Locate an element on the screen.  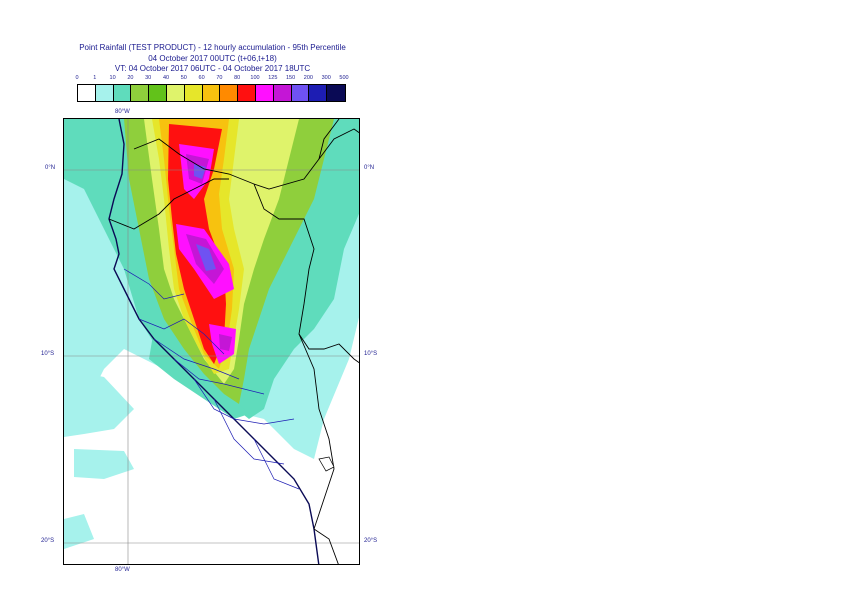
border-colombia-venezuela is located at coordinates (329, 139).